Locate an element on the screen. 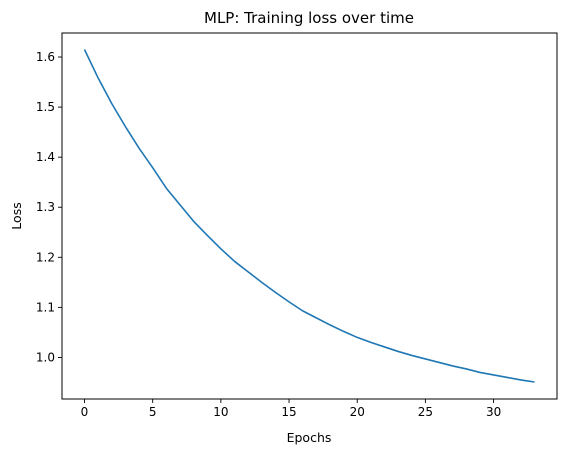  y-tick-label: 1.4 is located at coordinates (45, 157).